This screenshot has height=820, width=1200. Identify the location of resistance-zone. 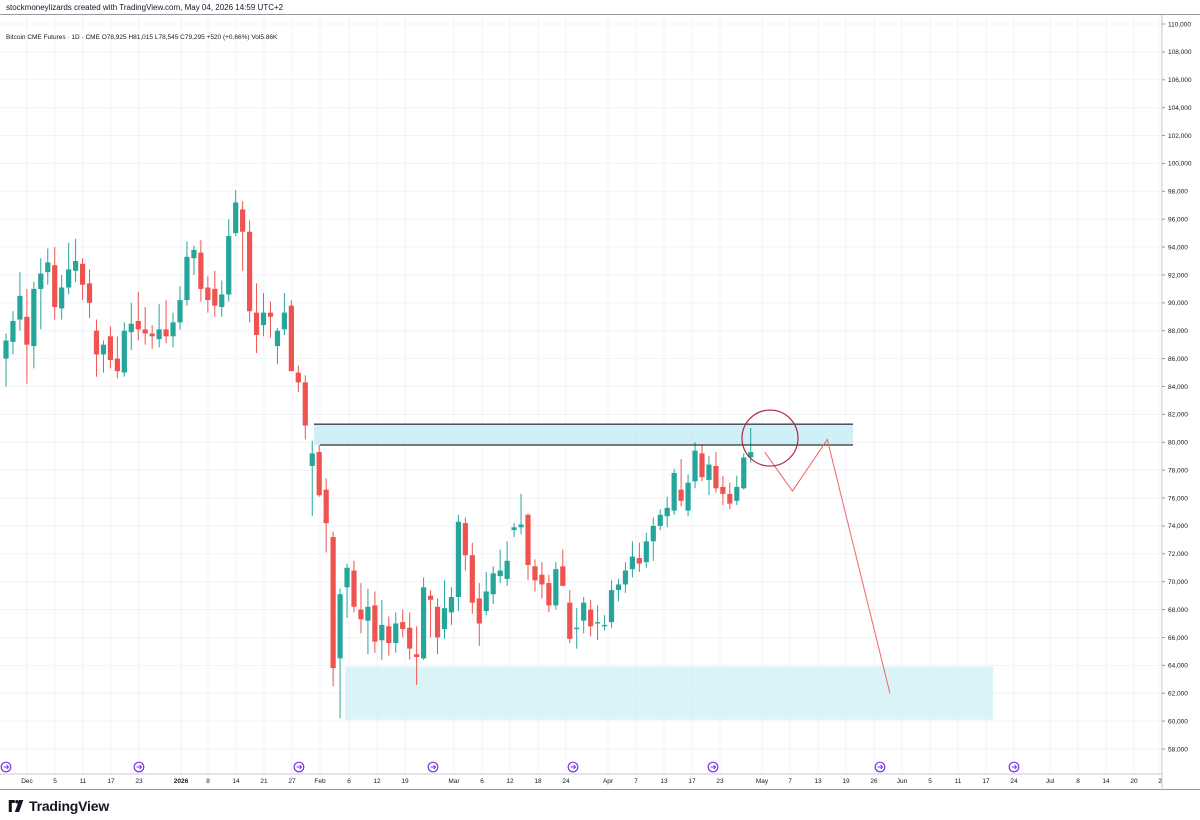
(583, 435).